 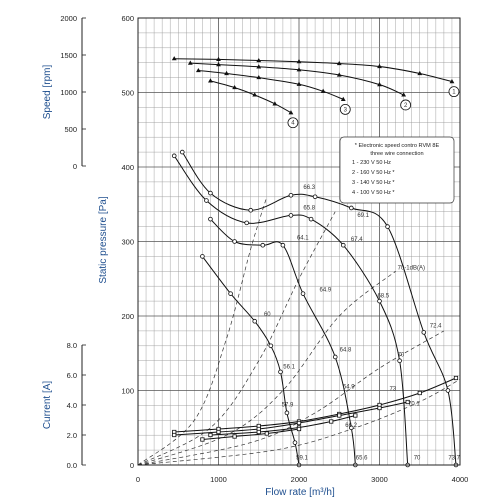 What do you see at coordinates (288, 405) in the screenshot?
I see `sound-level-label: 57.9` at bounding box center [288, 405].